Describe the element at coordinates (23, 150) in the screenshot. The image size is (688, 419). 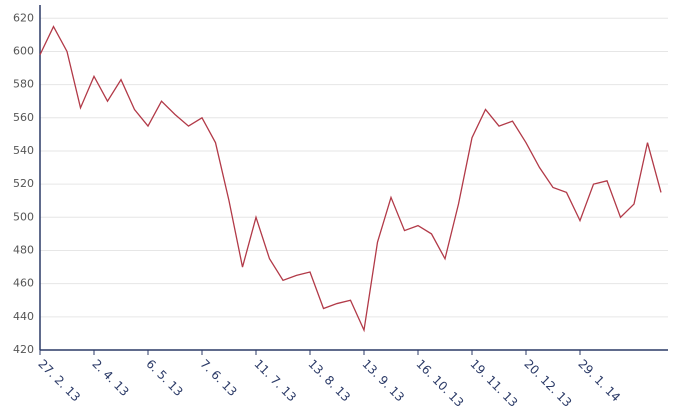
I see `y-tick-label: 540` at that location.